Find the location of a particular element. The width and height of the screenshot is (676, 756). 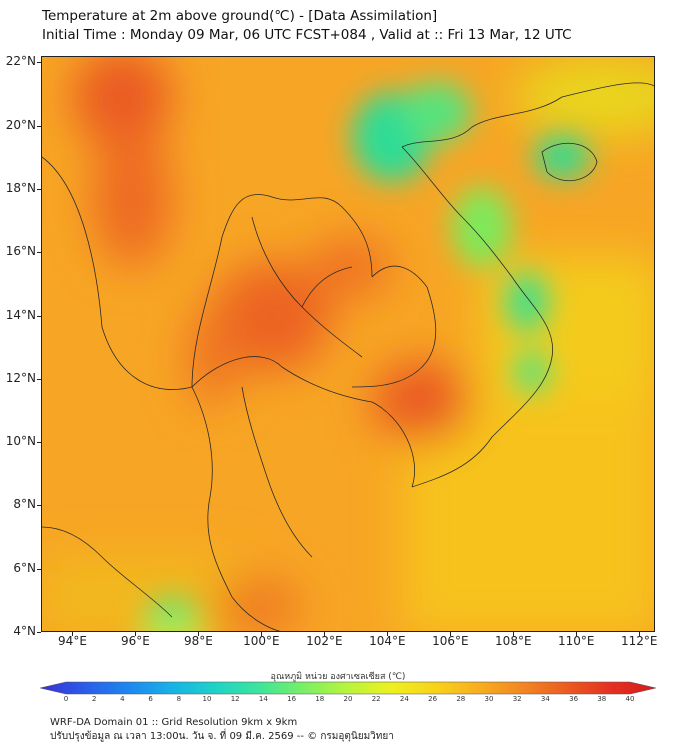

lat-label: 10°N is located at coordinates (20, 441).